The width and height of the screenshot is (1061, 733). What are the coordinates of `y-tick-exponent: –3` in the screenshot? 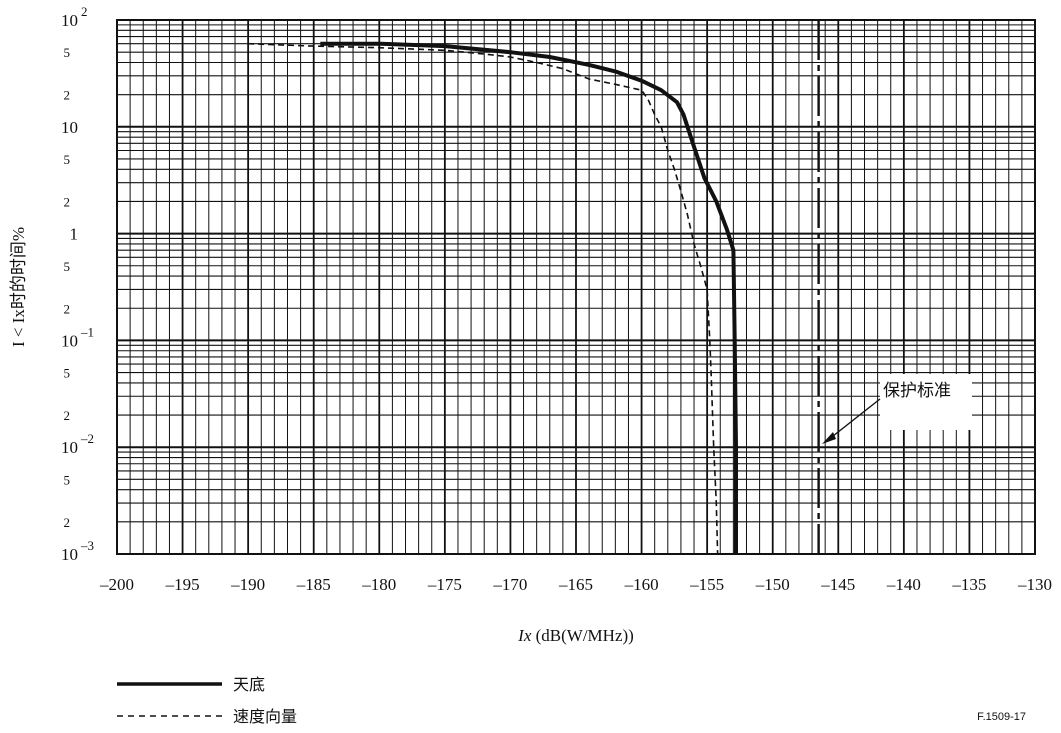 It's located at (87, 545).